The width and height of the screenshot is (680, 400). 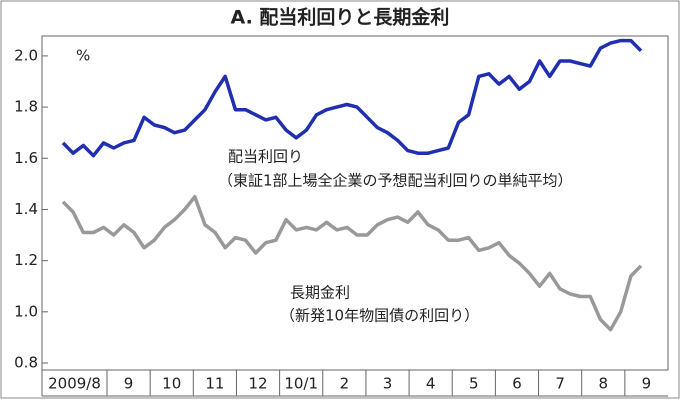 I want to click on unit-label: %, so click(x=83, y=56).